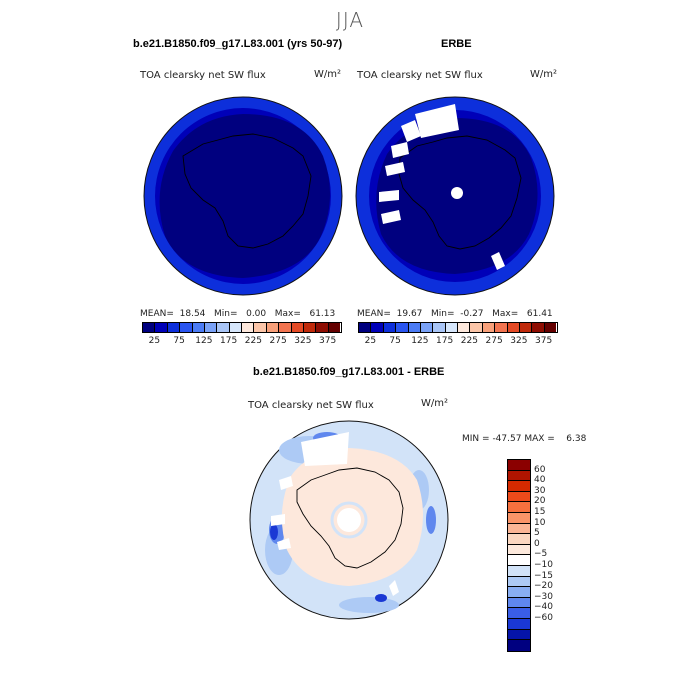 The image size is (700, 700). What do you see at coordinates (537, 533) in the screenshot?
I see `colorbar-tick-label: 5` at bounding box center [537, 533].